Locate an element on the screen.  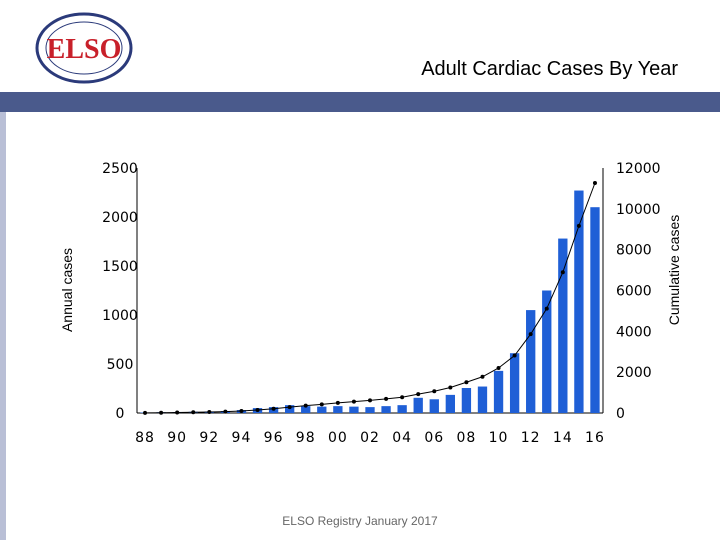
x-tick-14: 14 is located at coordinates (563, 438).